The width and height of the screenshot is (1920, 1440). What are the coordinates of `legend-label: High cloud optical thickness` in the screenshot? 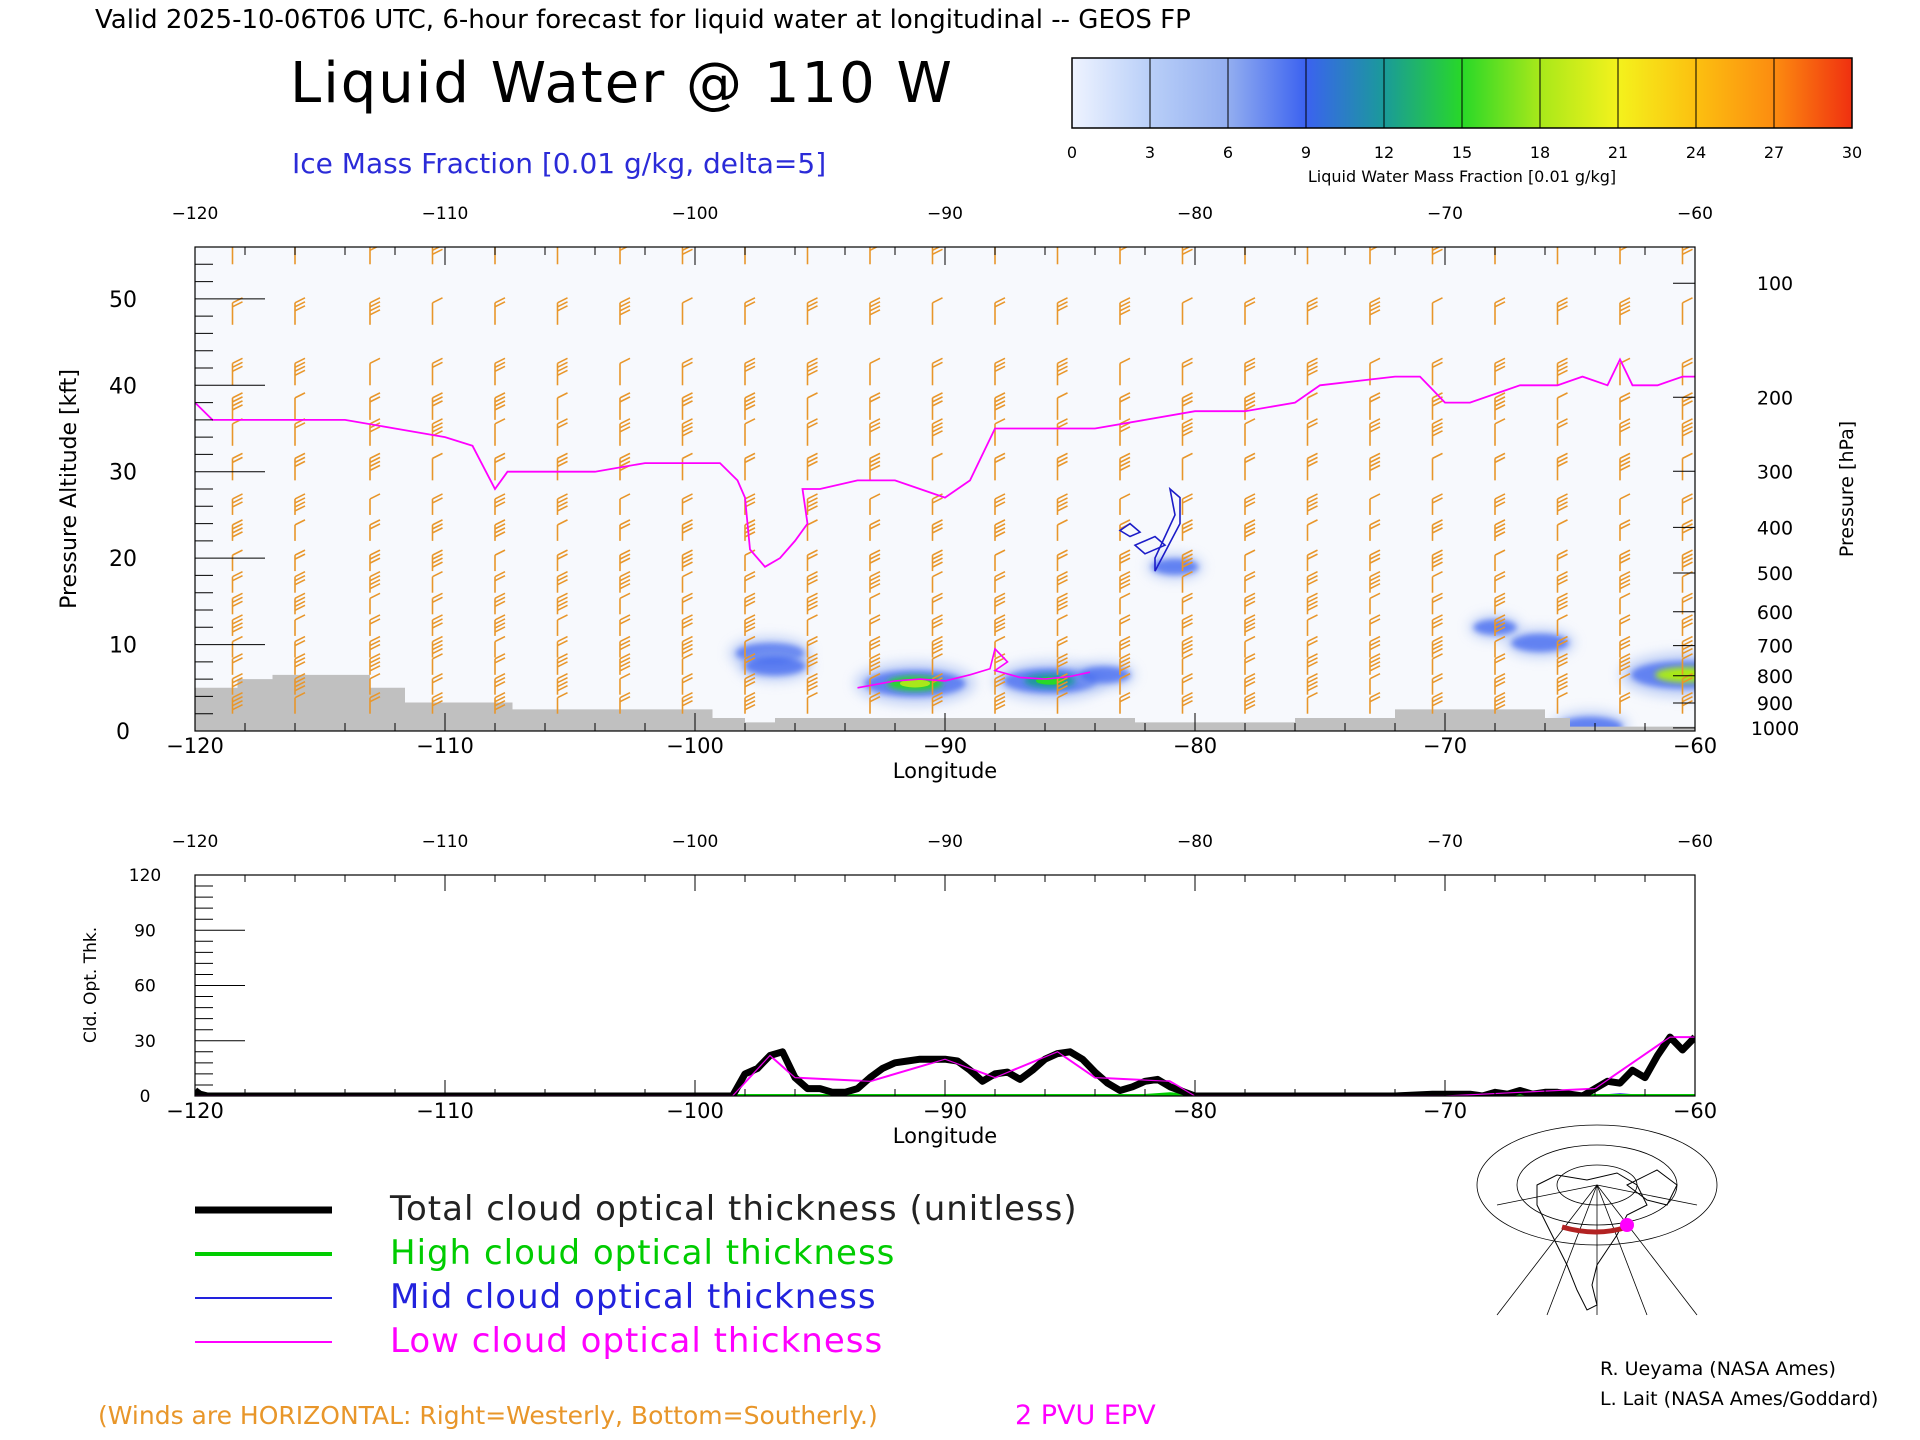 It's located at (642, 1253).